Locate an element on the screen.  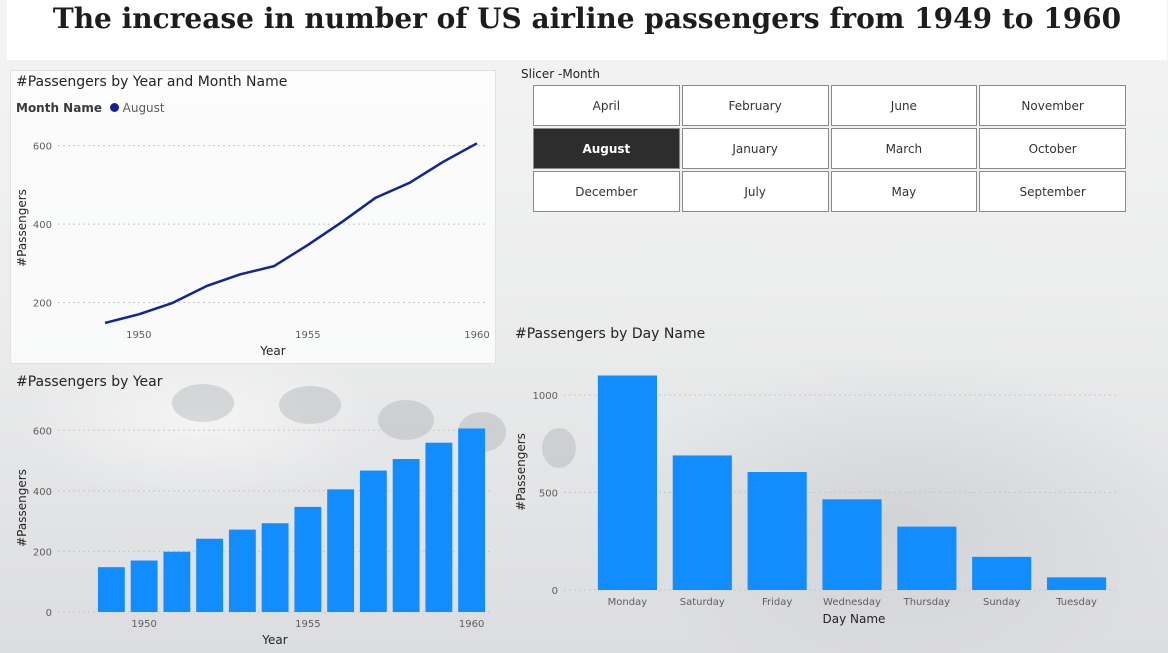
bar-year-chart: 0 200 400 600 1950 1955 1960 #Passengers Year is located at coordinates (252, 536).